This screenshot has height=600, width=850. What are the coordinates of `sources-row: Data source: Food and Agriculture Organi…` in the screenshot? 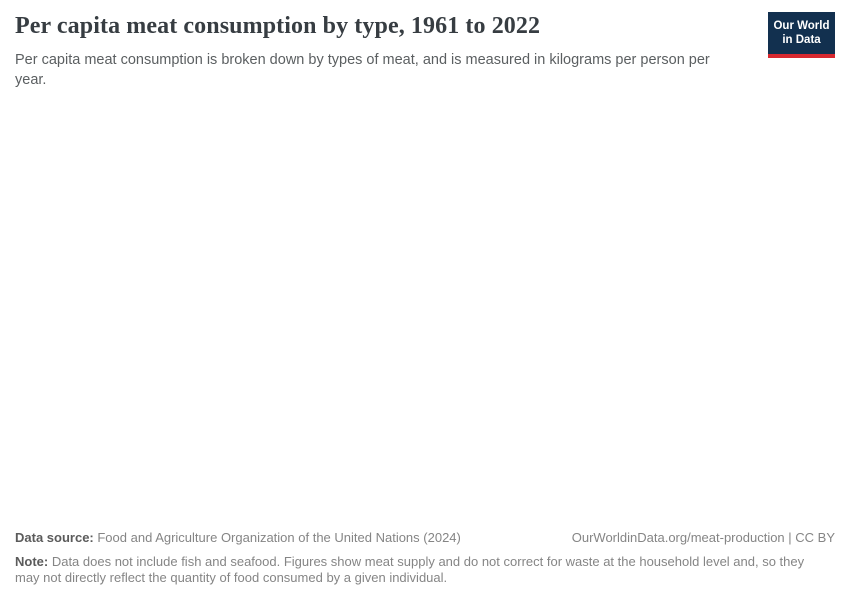 It's located at (425, 538).